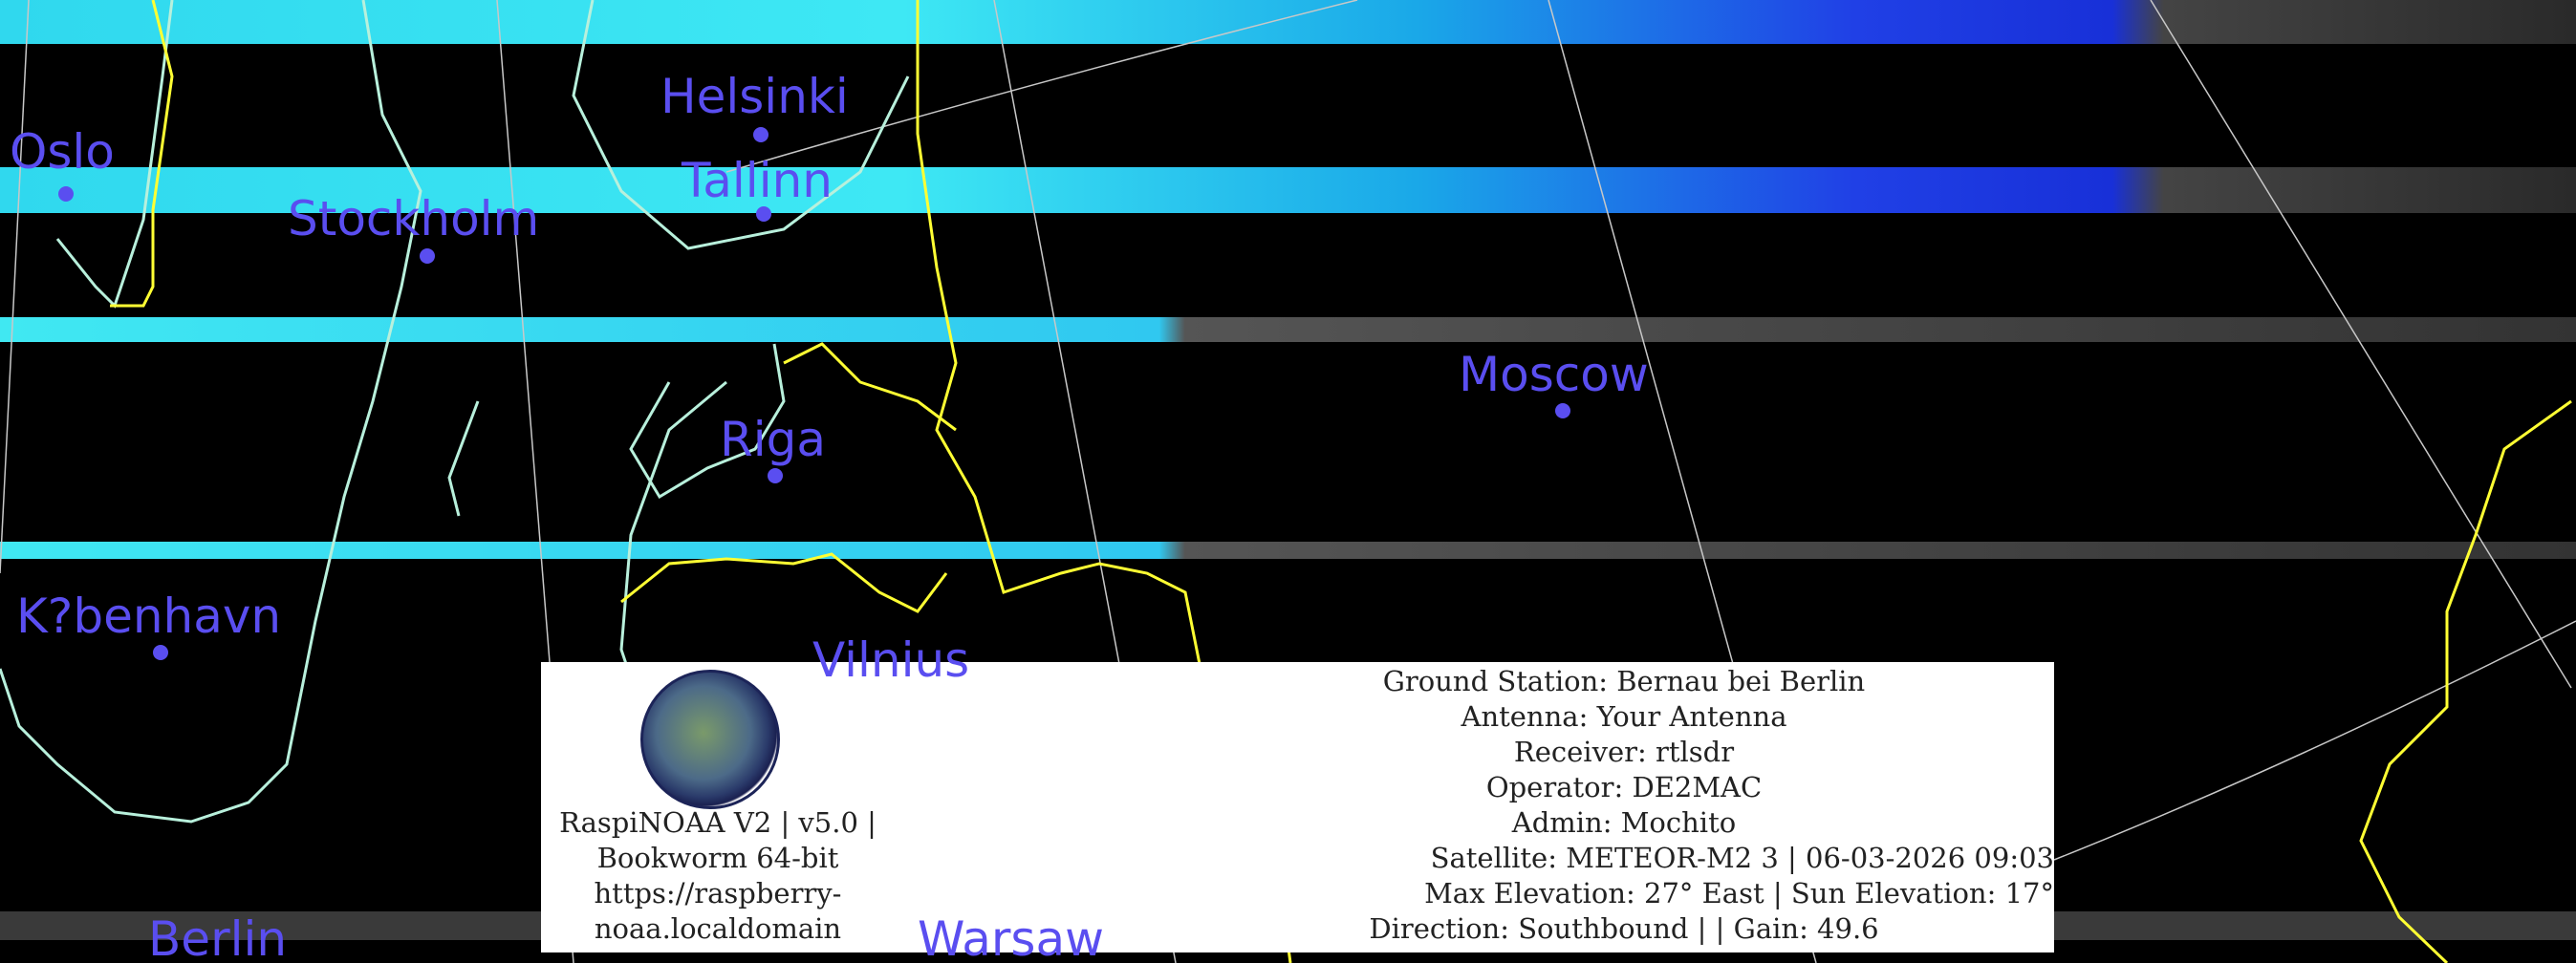 This screenshot has width=2576, height=963. Describe the element at coordinates (66, 194) in the screenshot. I see `city-dot-oslo` at that location.